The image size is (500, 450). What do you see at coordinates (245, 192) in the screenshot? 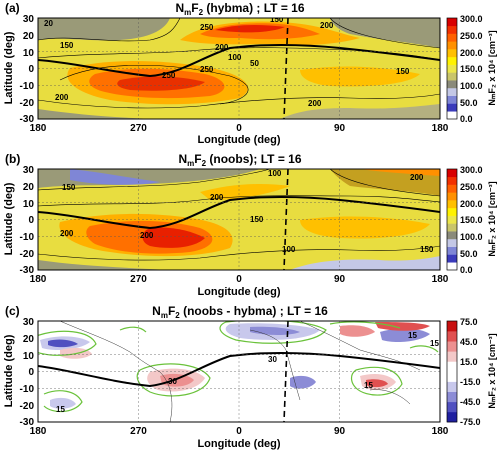
I see `panel-b-north-crest` at bounding box center [245, 192].